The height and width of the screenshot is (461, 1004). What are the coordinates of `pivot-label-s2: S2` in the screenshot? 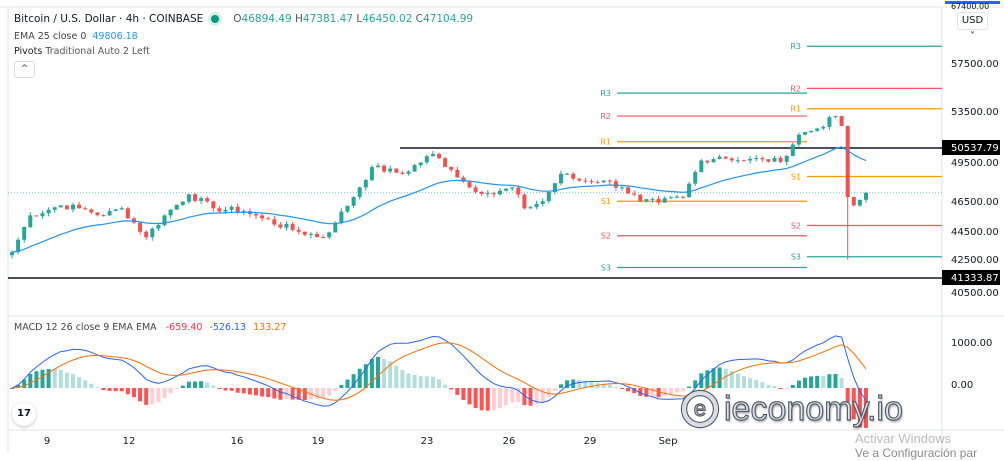 It's located at (796, 225).